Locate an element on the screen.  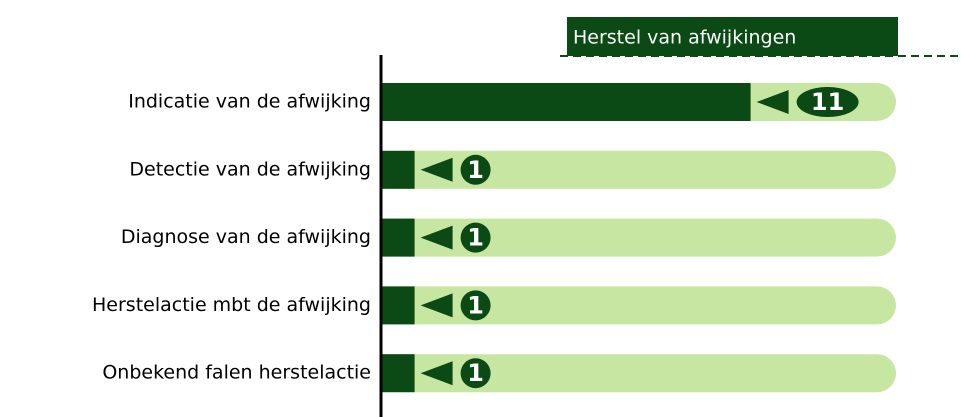
y-tick-label: Herstelactie mbt de afwijking is located at coordinates (231, 305).